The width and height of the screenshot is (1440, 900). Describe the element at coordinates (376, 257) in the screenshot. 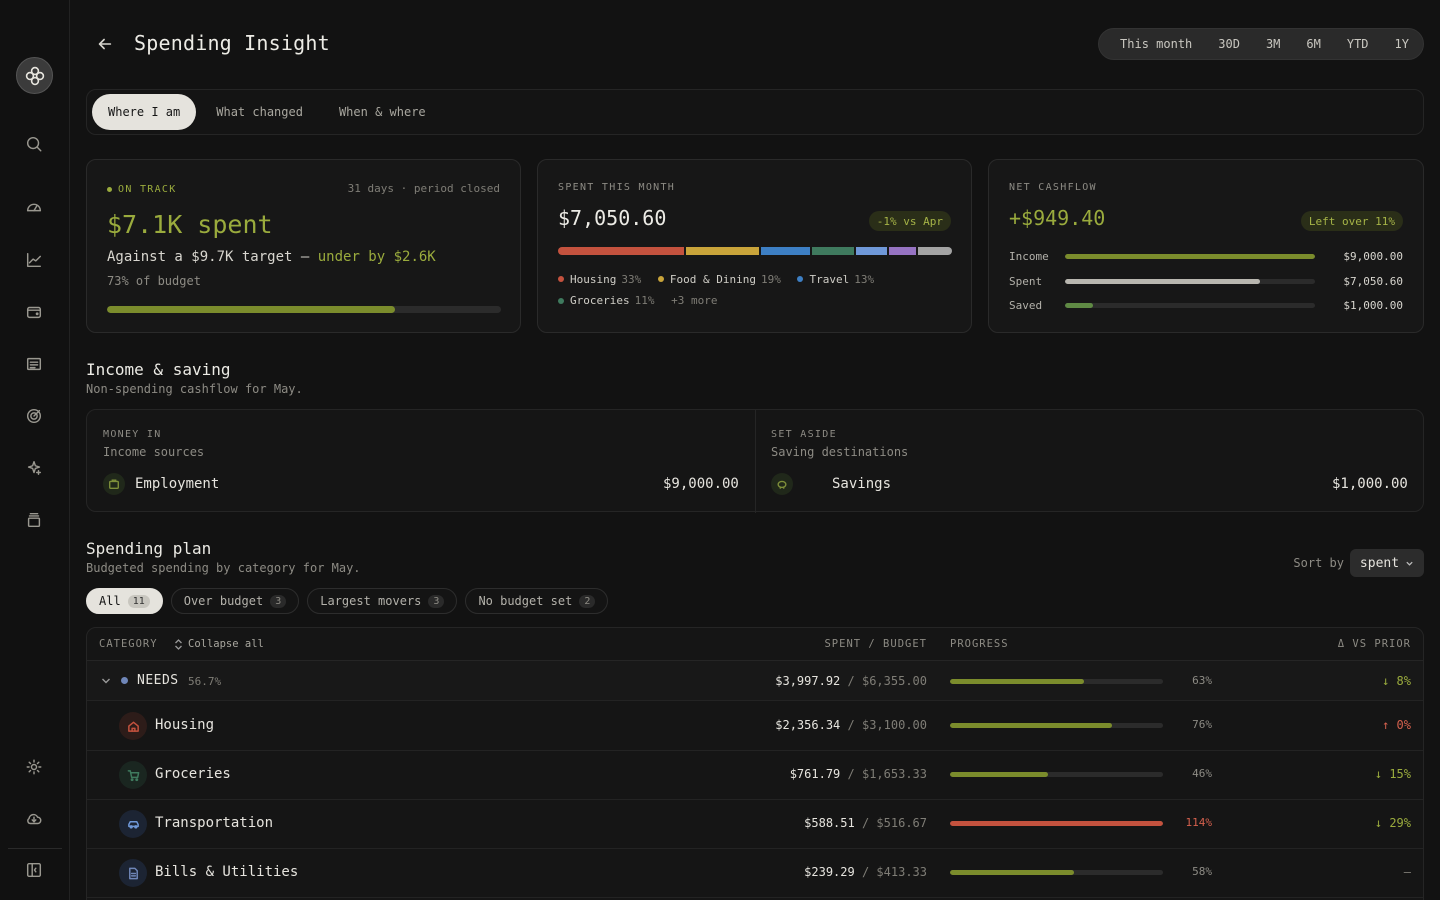

I see `under-by-text: under by $2.6K` at that location.